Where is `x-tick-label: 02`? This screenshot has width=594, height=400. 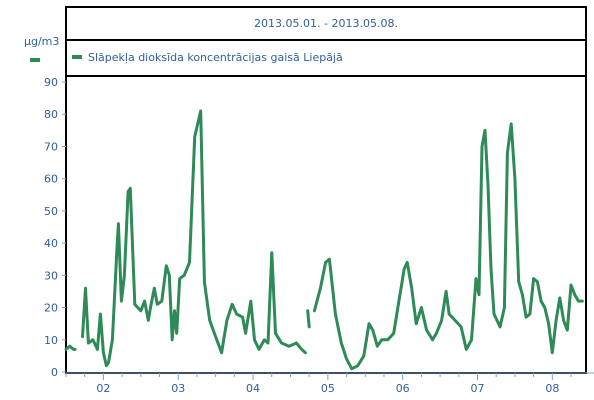
x-tick-label: 02 is located at coordinates (103, 388).